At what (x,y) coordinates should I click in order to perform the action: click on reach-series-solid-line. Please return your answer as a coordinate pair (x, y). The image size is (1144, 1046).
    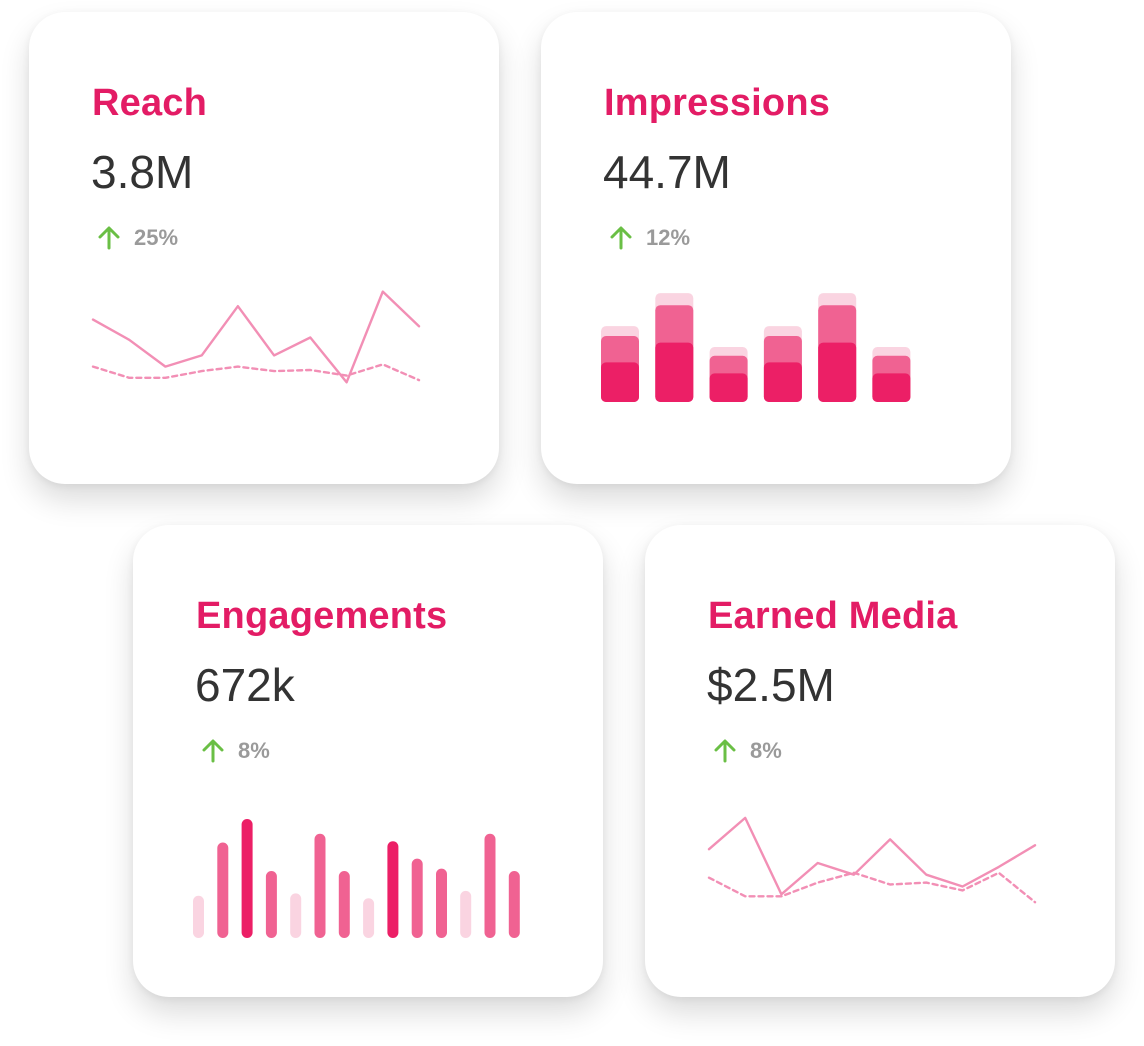
    Looking at the image, I should click on (256, 337).